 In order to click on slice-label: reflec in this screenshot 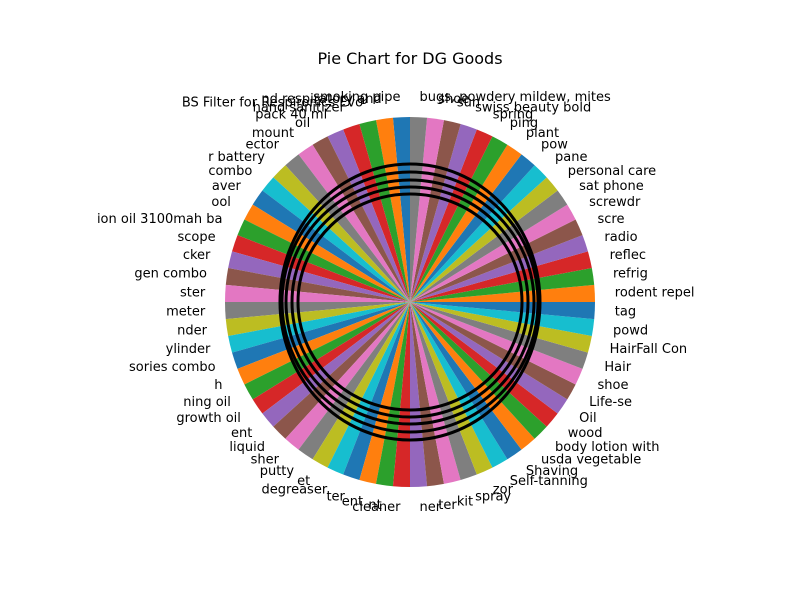, I will do `click(628, 255)`.